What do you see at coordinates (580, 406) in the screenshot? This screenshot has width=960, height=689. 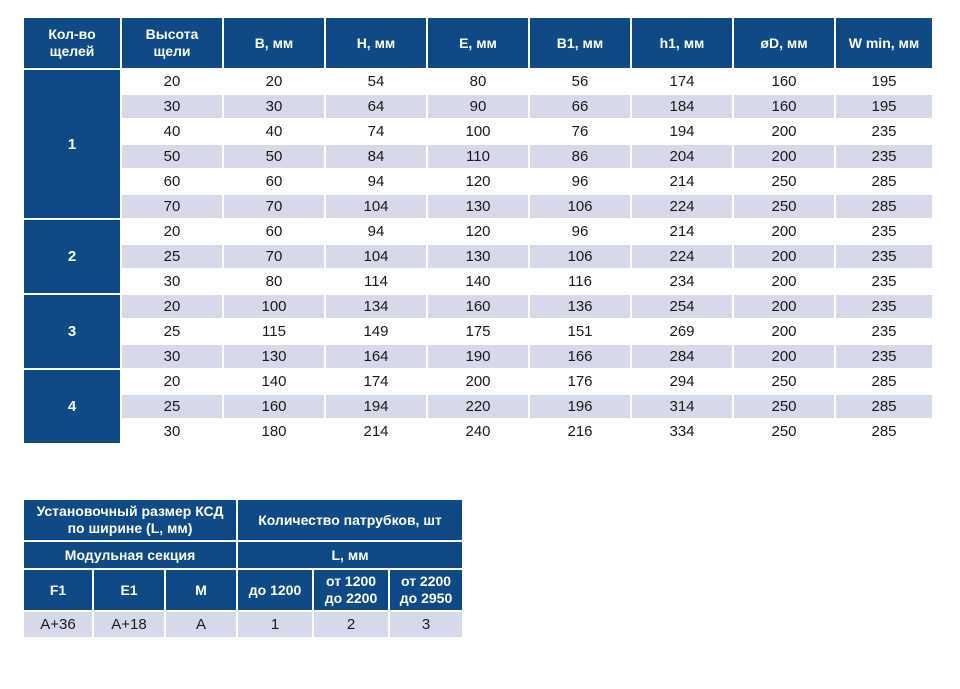 I see `table-cell: 196` at bounding box center [580, 406].